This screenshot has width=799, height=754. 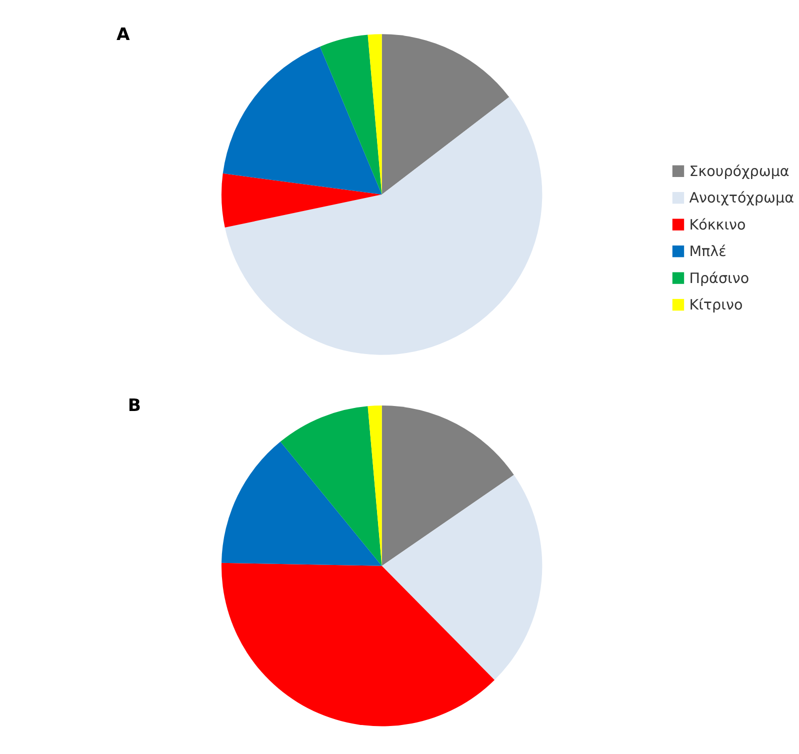 I want to click on legend-label: Πράσινο, so click(x=719, y=278).